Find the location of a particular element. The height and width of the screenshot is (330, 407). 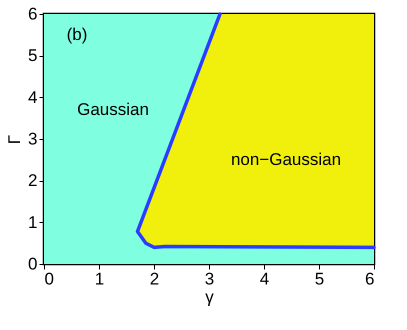

x-tick-label: 1 is located at coordinates (99, 279).